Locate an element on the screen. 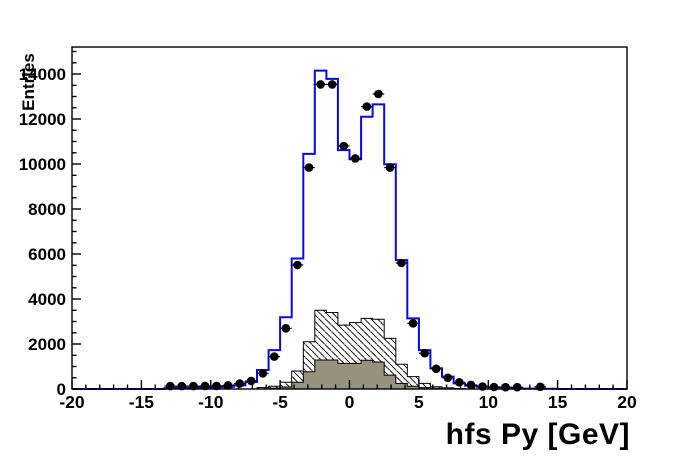 Image resolution: width=696 pixels, height=472 pixels. y-tick-label: 0 is located at coordinates (61, 389).